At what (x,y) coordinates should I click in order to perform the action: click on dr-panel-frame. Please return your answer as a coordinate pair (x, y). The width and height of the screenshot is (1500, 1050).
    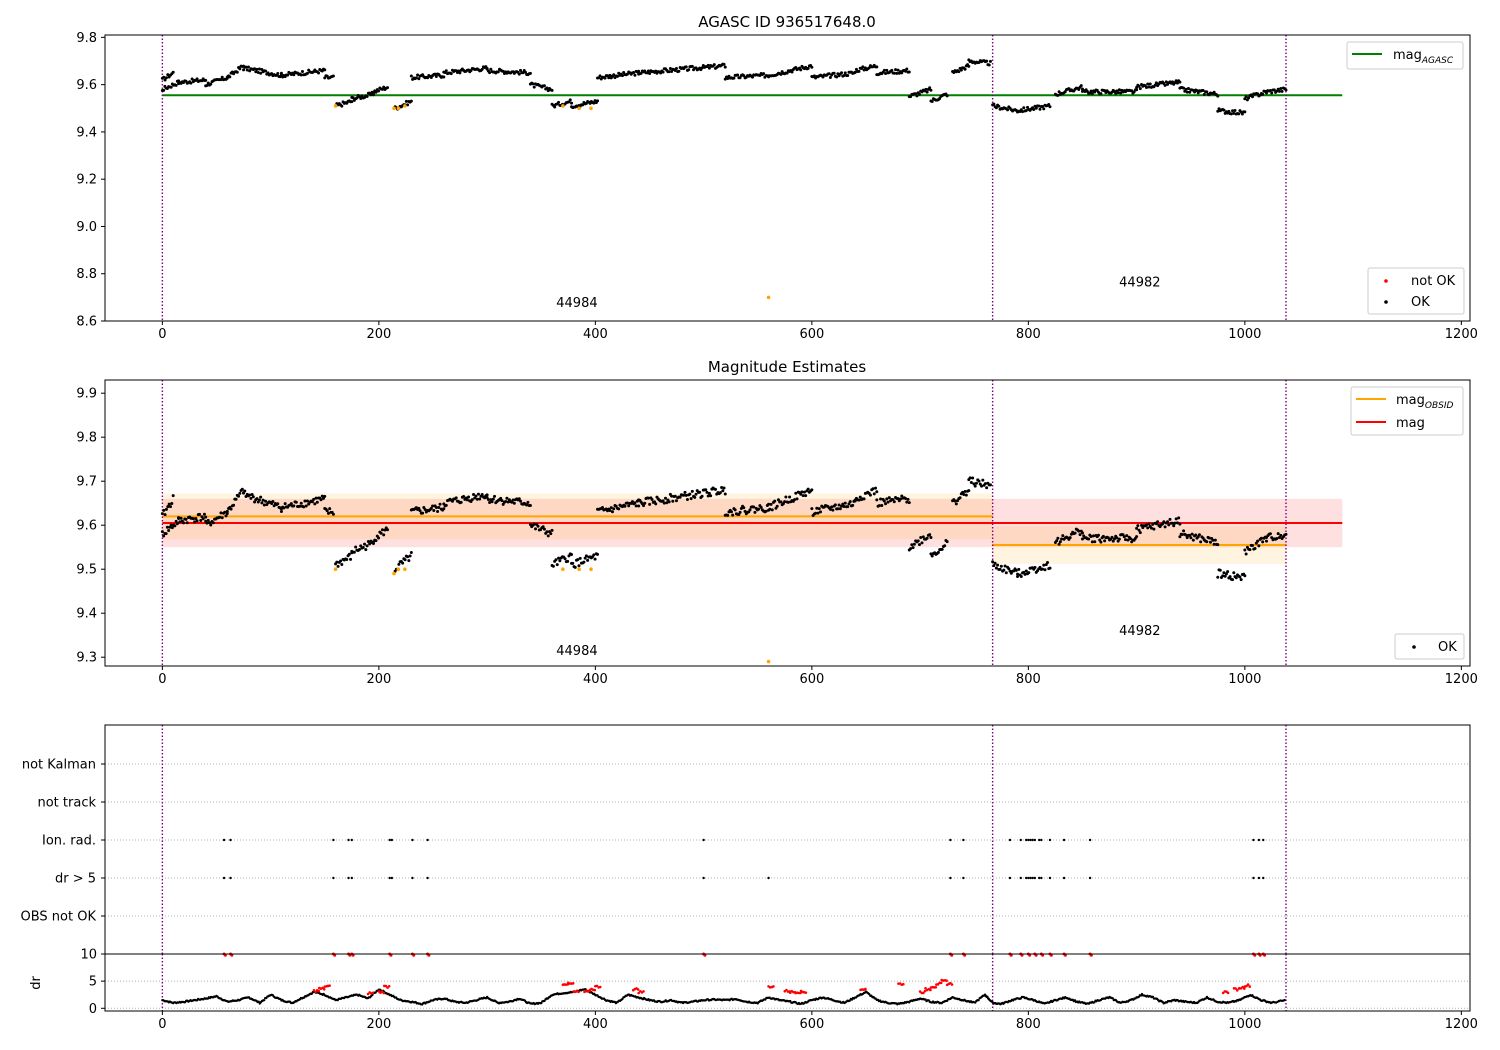
    Looking at the image, I should click on (787, 982).